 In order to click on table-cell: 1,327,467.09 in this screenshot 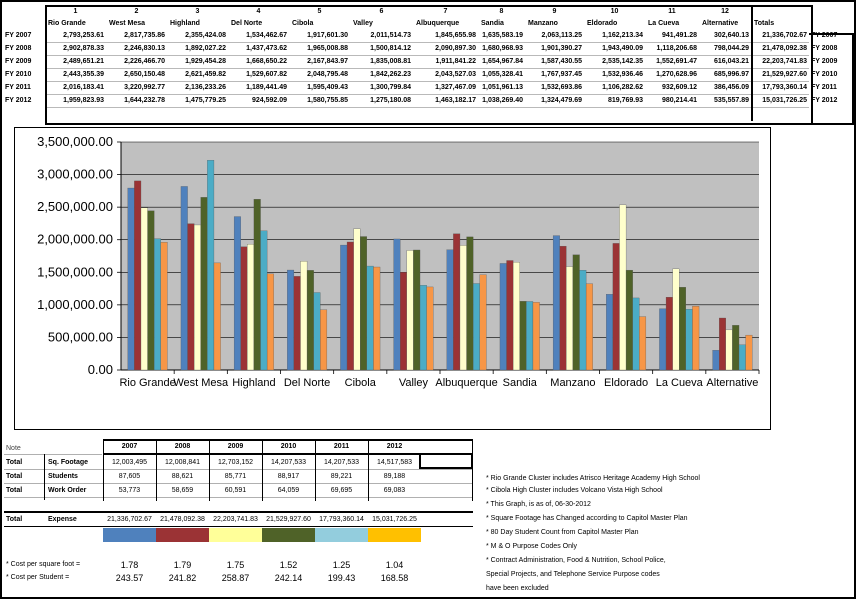, I will do `click(445, 88)`.